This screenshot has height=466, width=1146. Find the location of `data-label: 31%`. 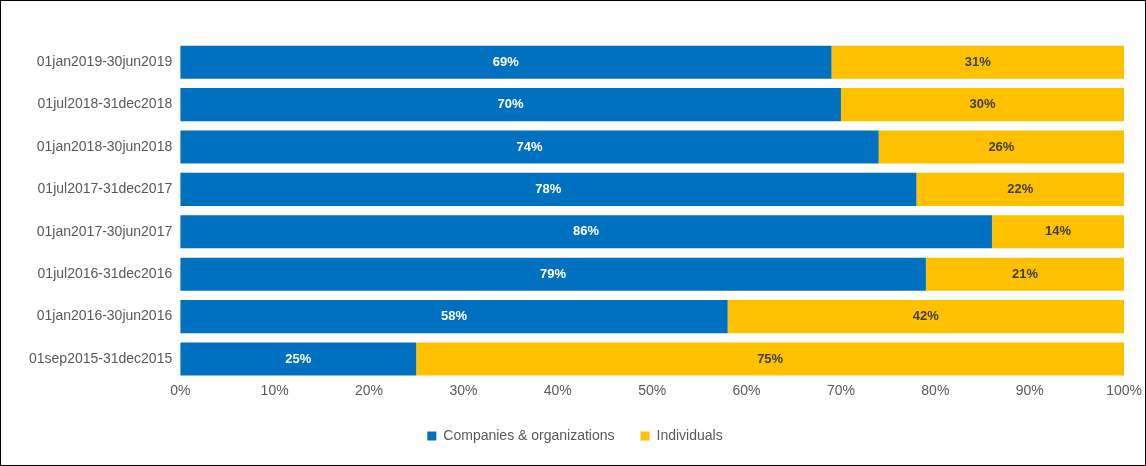

data-label: 31% is located at coordinates (978, 61).